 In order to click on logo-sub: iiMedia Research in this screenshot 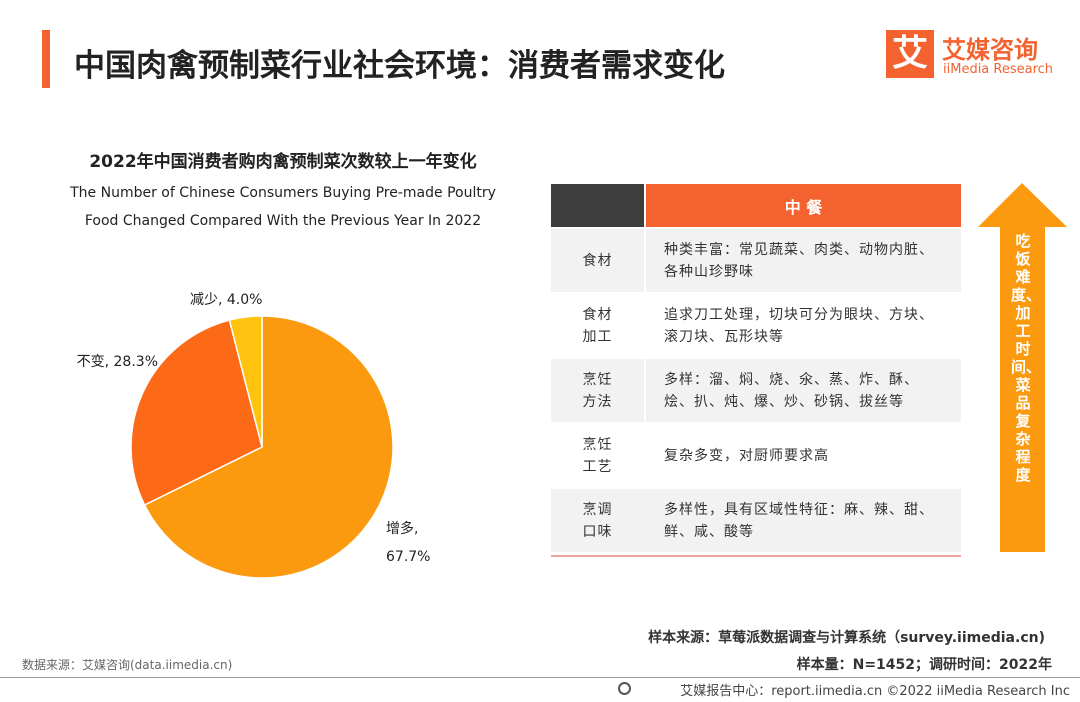, I will do `click(998, 69)`.